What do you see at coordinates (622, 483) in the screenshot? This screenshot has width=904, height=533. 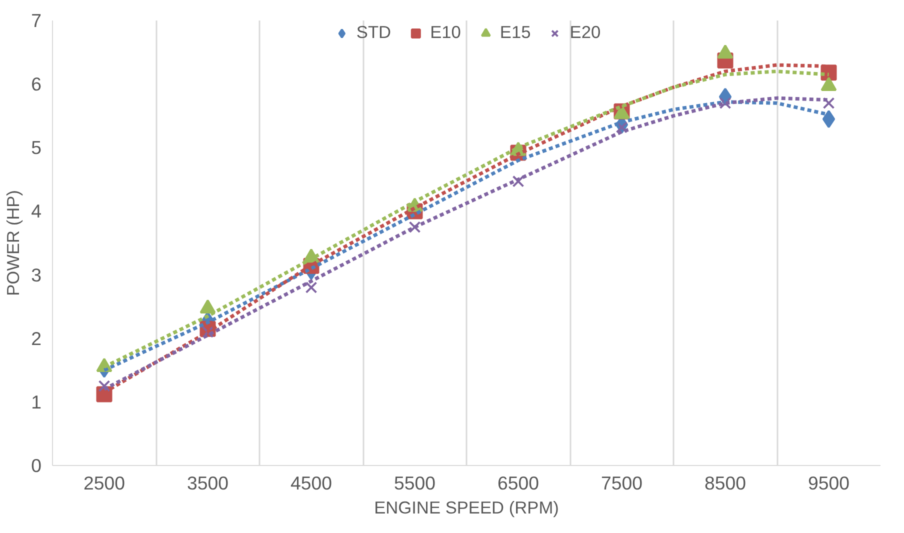 I see `x-tick-label: 7500` at bounding box center [622, 483].